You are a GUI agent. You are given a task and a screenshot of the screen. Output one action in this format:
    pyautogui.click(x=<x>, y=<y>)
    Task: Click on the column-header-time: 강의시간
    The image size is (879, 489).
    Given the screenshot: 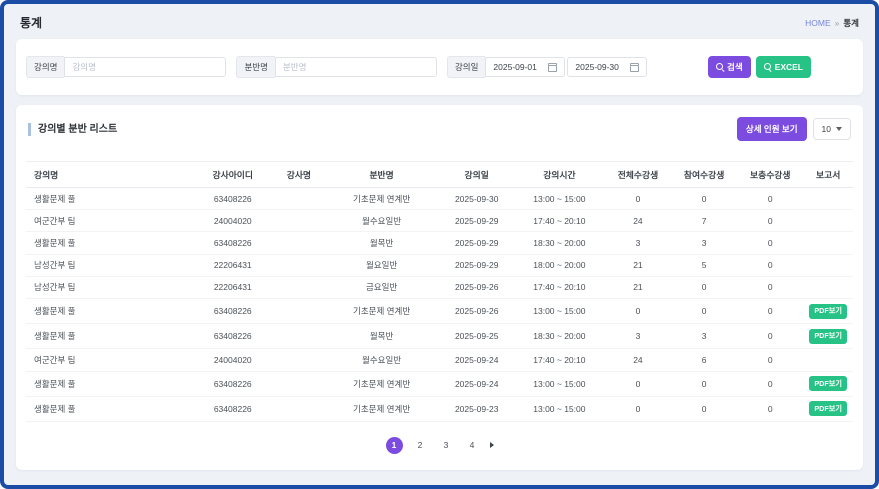 What is the action you would take?
    pyautogui.click(x=559, y=174)
    